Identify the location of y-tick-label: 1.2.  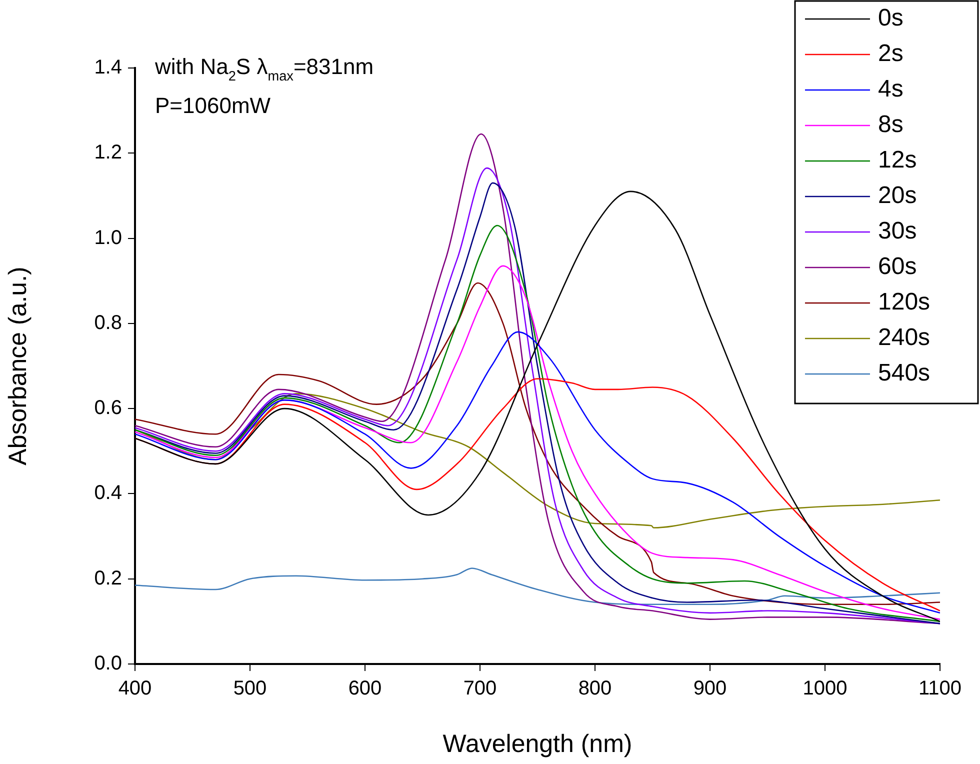
(108, 153).